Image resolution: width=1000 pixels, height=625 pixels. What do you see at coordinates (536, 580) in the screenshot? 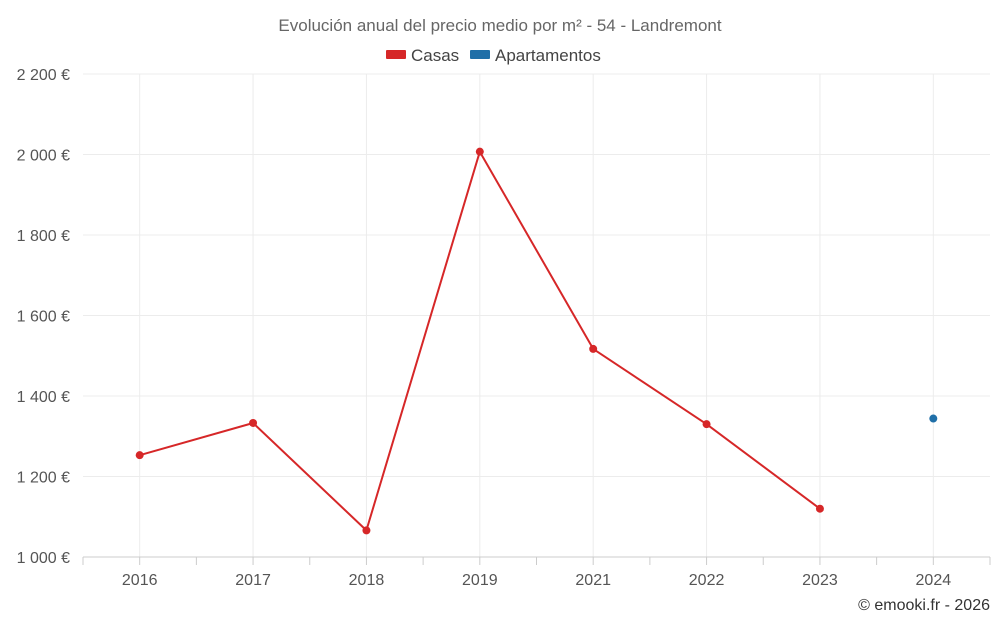
I see `x-axis-ticks: 2016 2017 2018 2019 2021 2022 2023 2024` at bounding box center [536, 580].